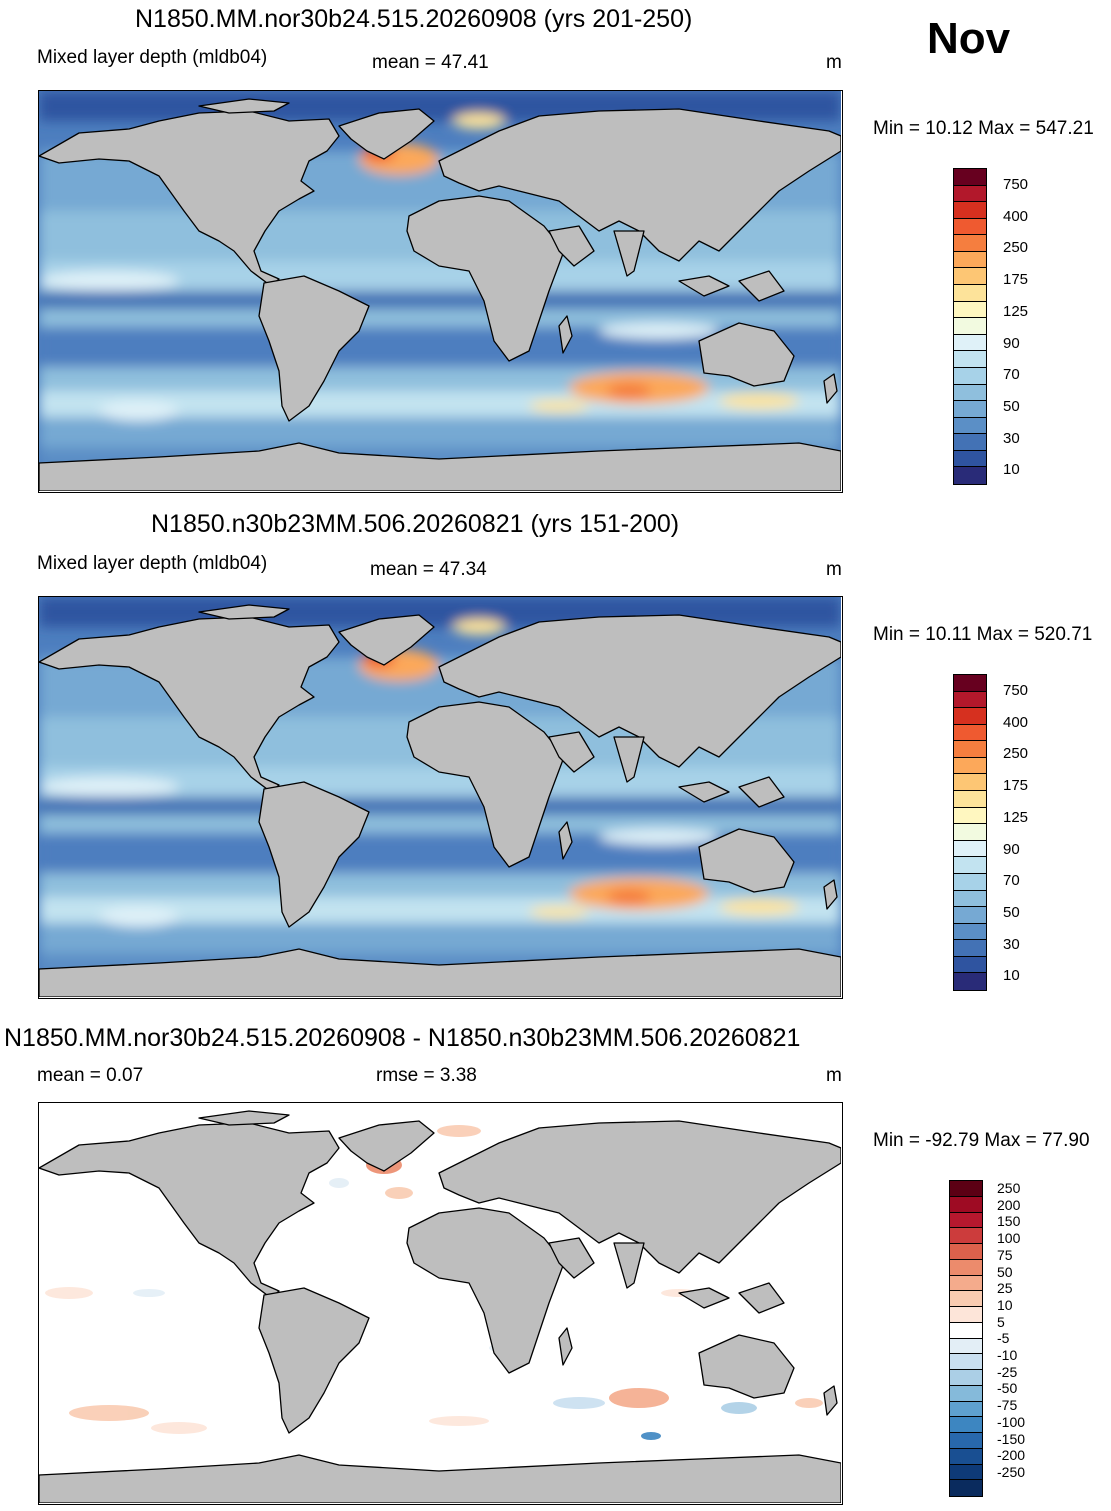 This screenshot has height=1511, width=1111. I want to click on colorbar-tick-label: 5, so click(1001, 1321).